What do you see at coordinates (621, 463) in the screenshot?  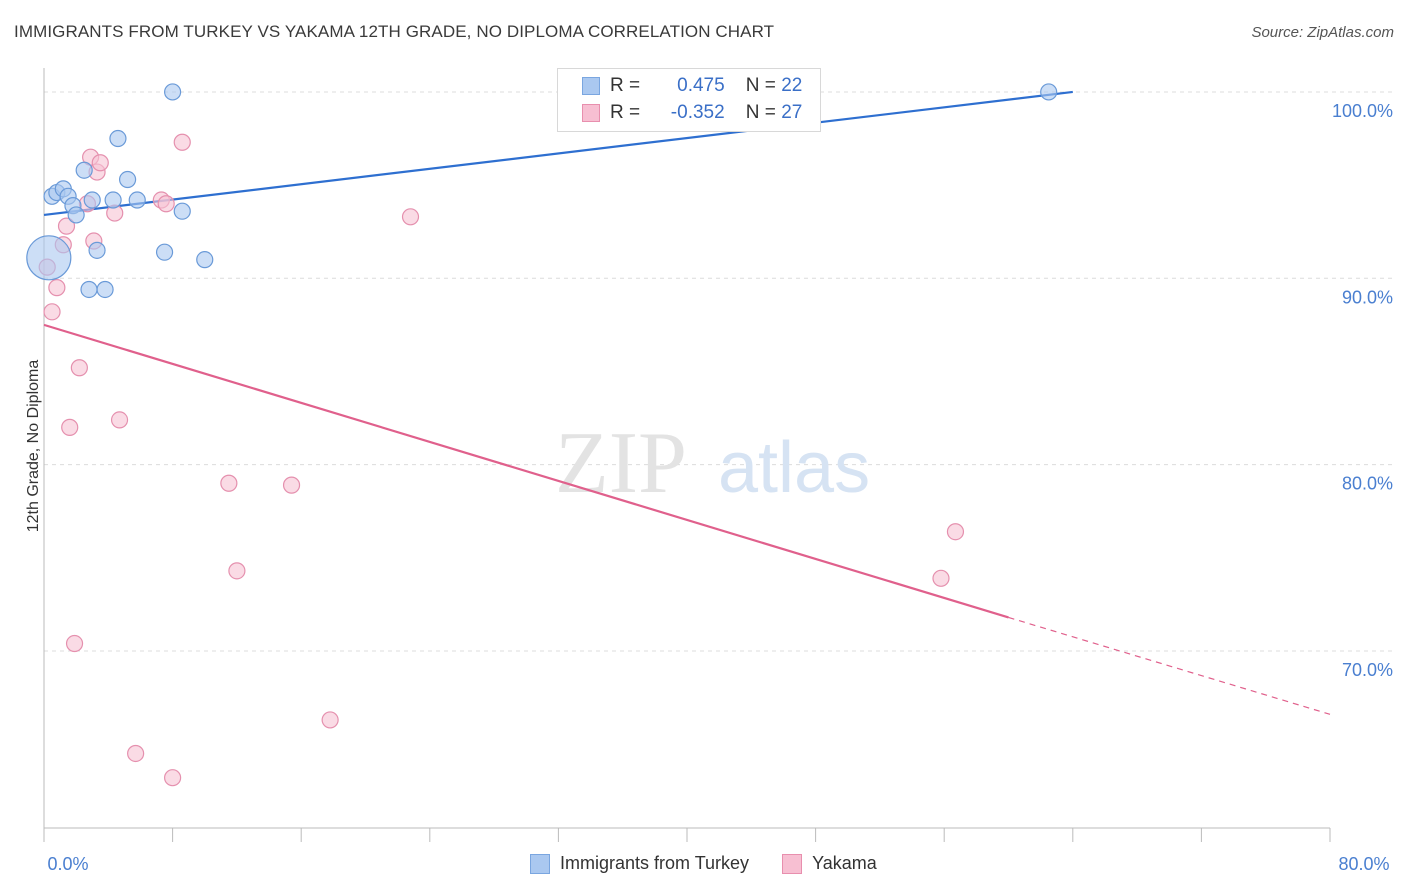 I see `watermark-zip: ZIP` at bounding box center [621, 463].